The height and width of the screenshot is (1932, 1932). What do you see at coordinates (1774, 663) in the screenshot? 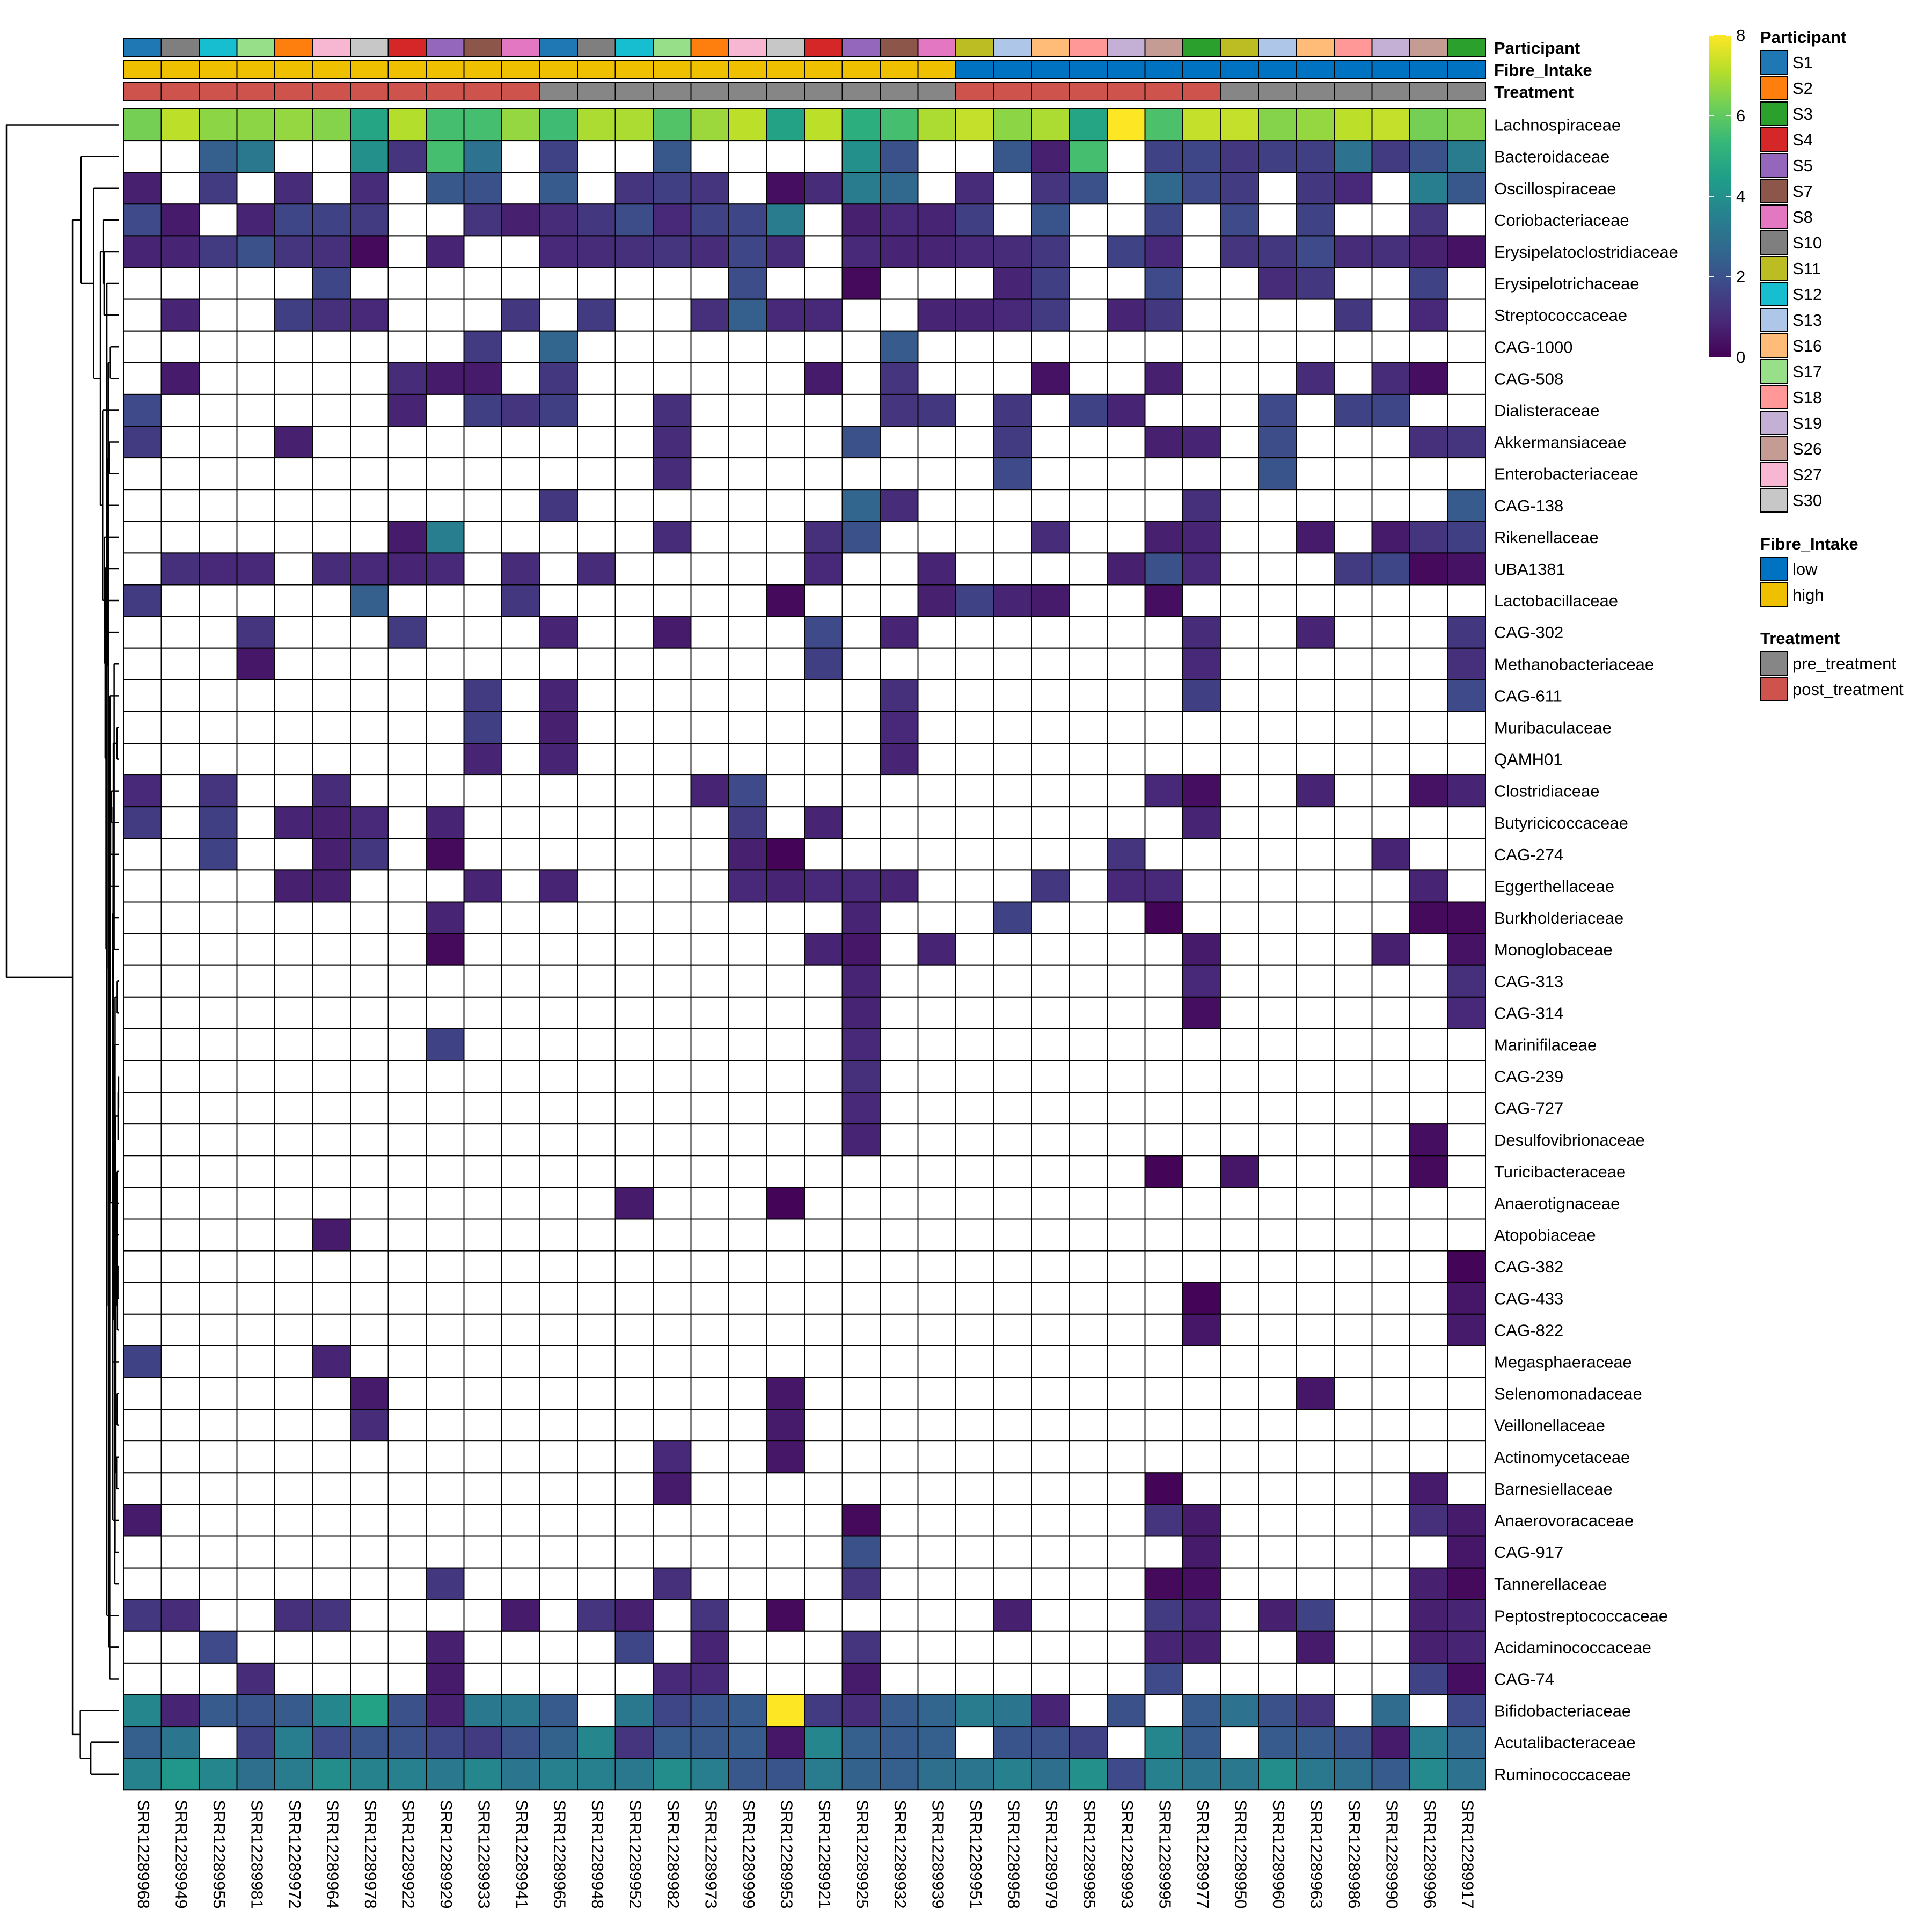
I see `legend-swatch` at bounding box center [1774, 663].